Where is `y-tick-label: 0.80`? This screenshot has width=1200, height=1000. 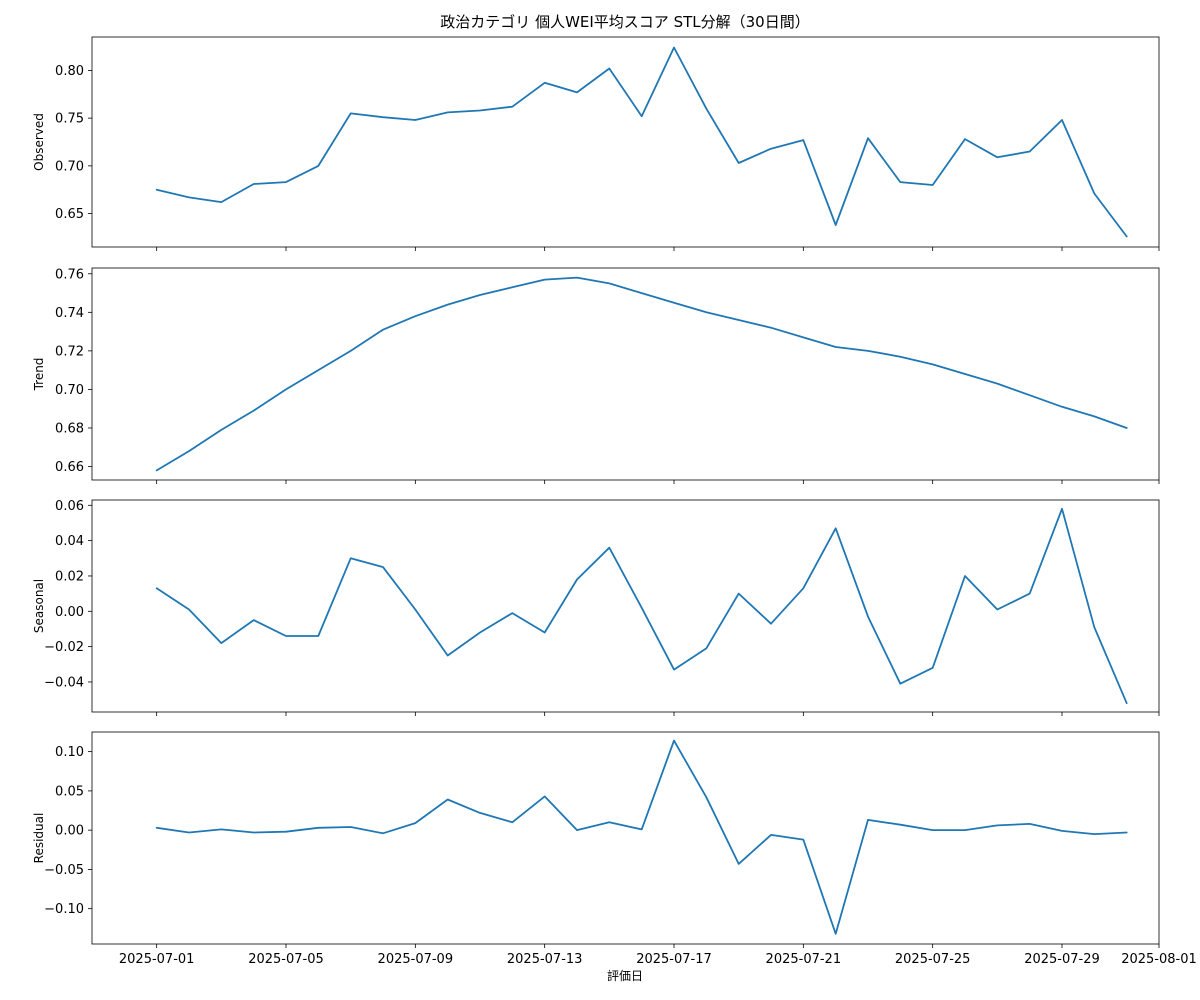
y-tick-label: 0.80 is located at coordinates (69, 71).